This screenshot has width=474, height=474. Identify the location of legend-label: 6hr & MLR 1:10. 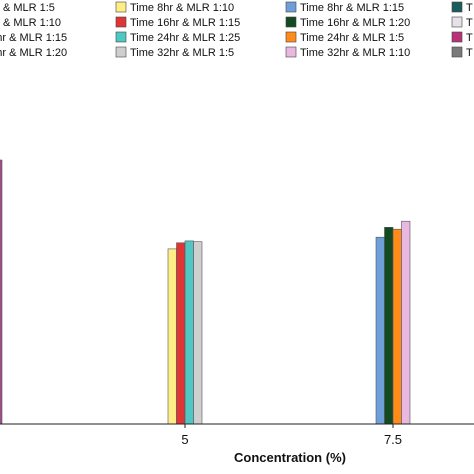
(30, 23).